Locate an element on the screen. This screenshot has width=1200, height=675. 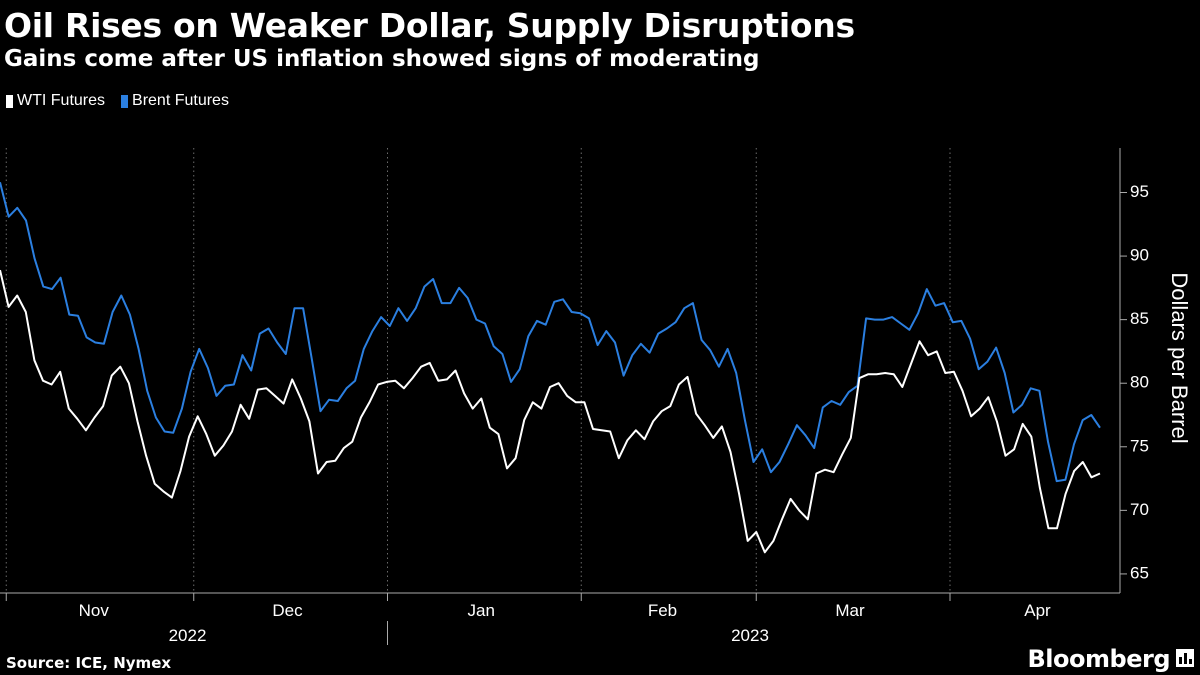
x-tick-label-dec: Dec is located at coordinates (287, 610).